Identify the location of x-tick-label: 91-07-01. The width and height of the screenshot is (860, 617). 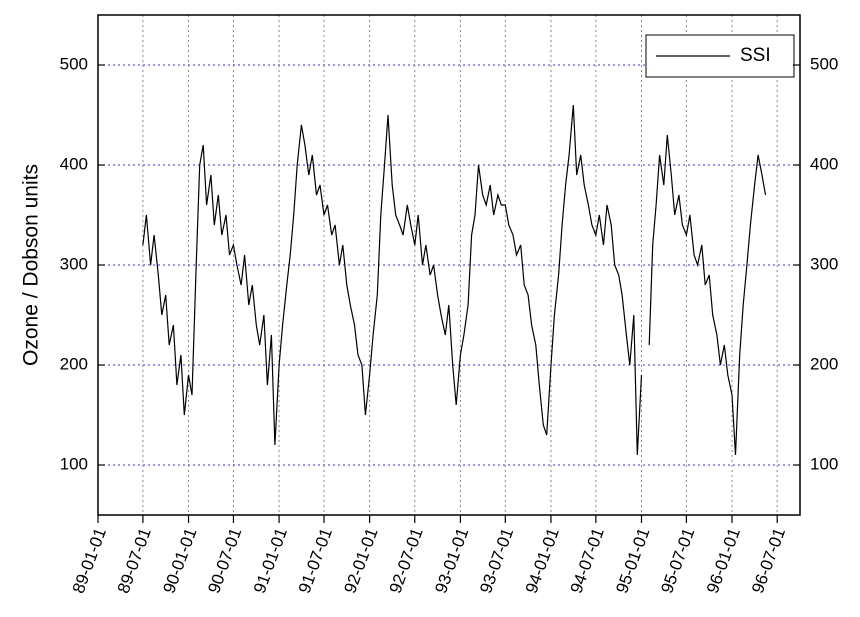
(315, 560).